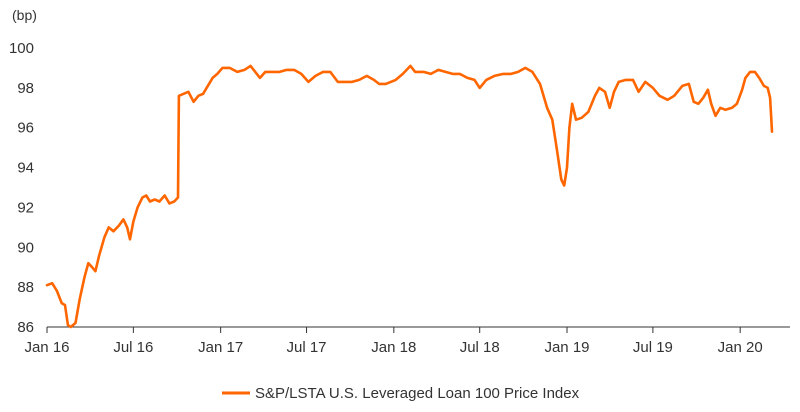 This screenshot has height=412, width=800. What do you see at coordinates (46, 347) in the screenshot?
I see `x-tick-label: Jan 16` at bounding box center [46, 347].